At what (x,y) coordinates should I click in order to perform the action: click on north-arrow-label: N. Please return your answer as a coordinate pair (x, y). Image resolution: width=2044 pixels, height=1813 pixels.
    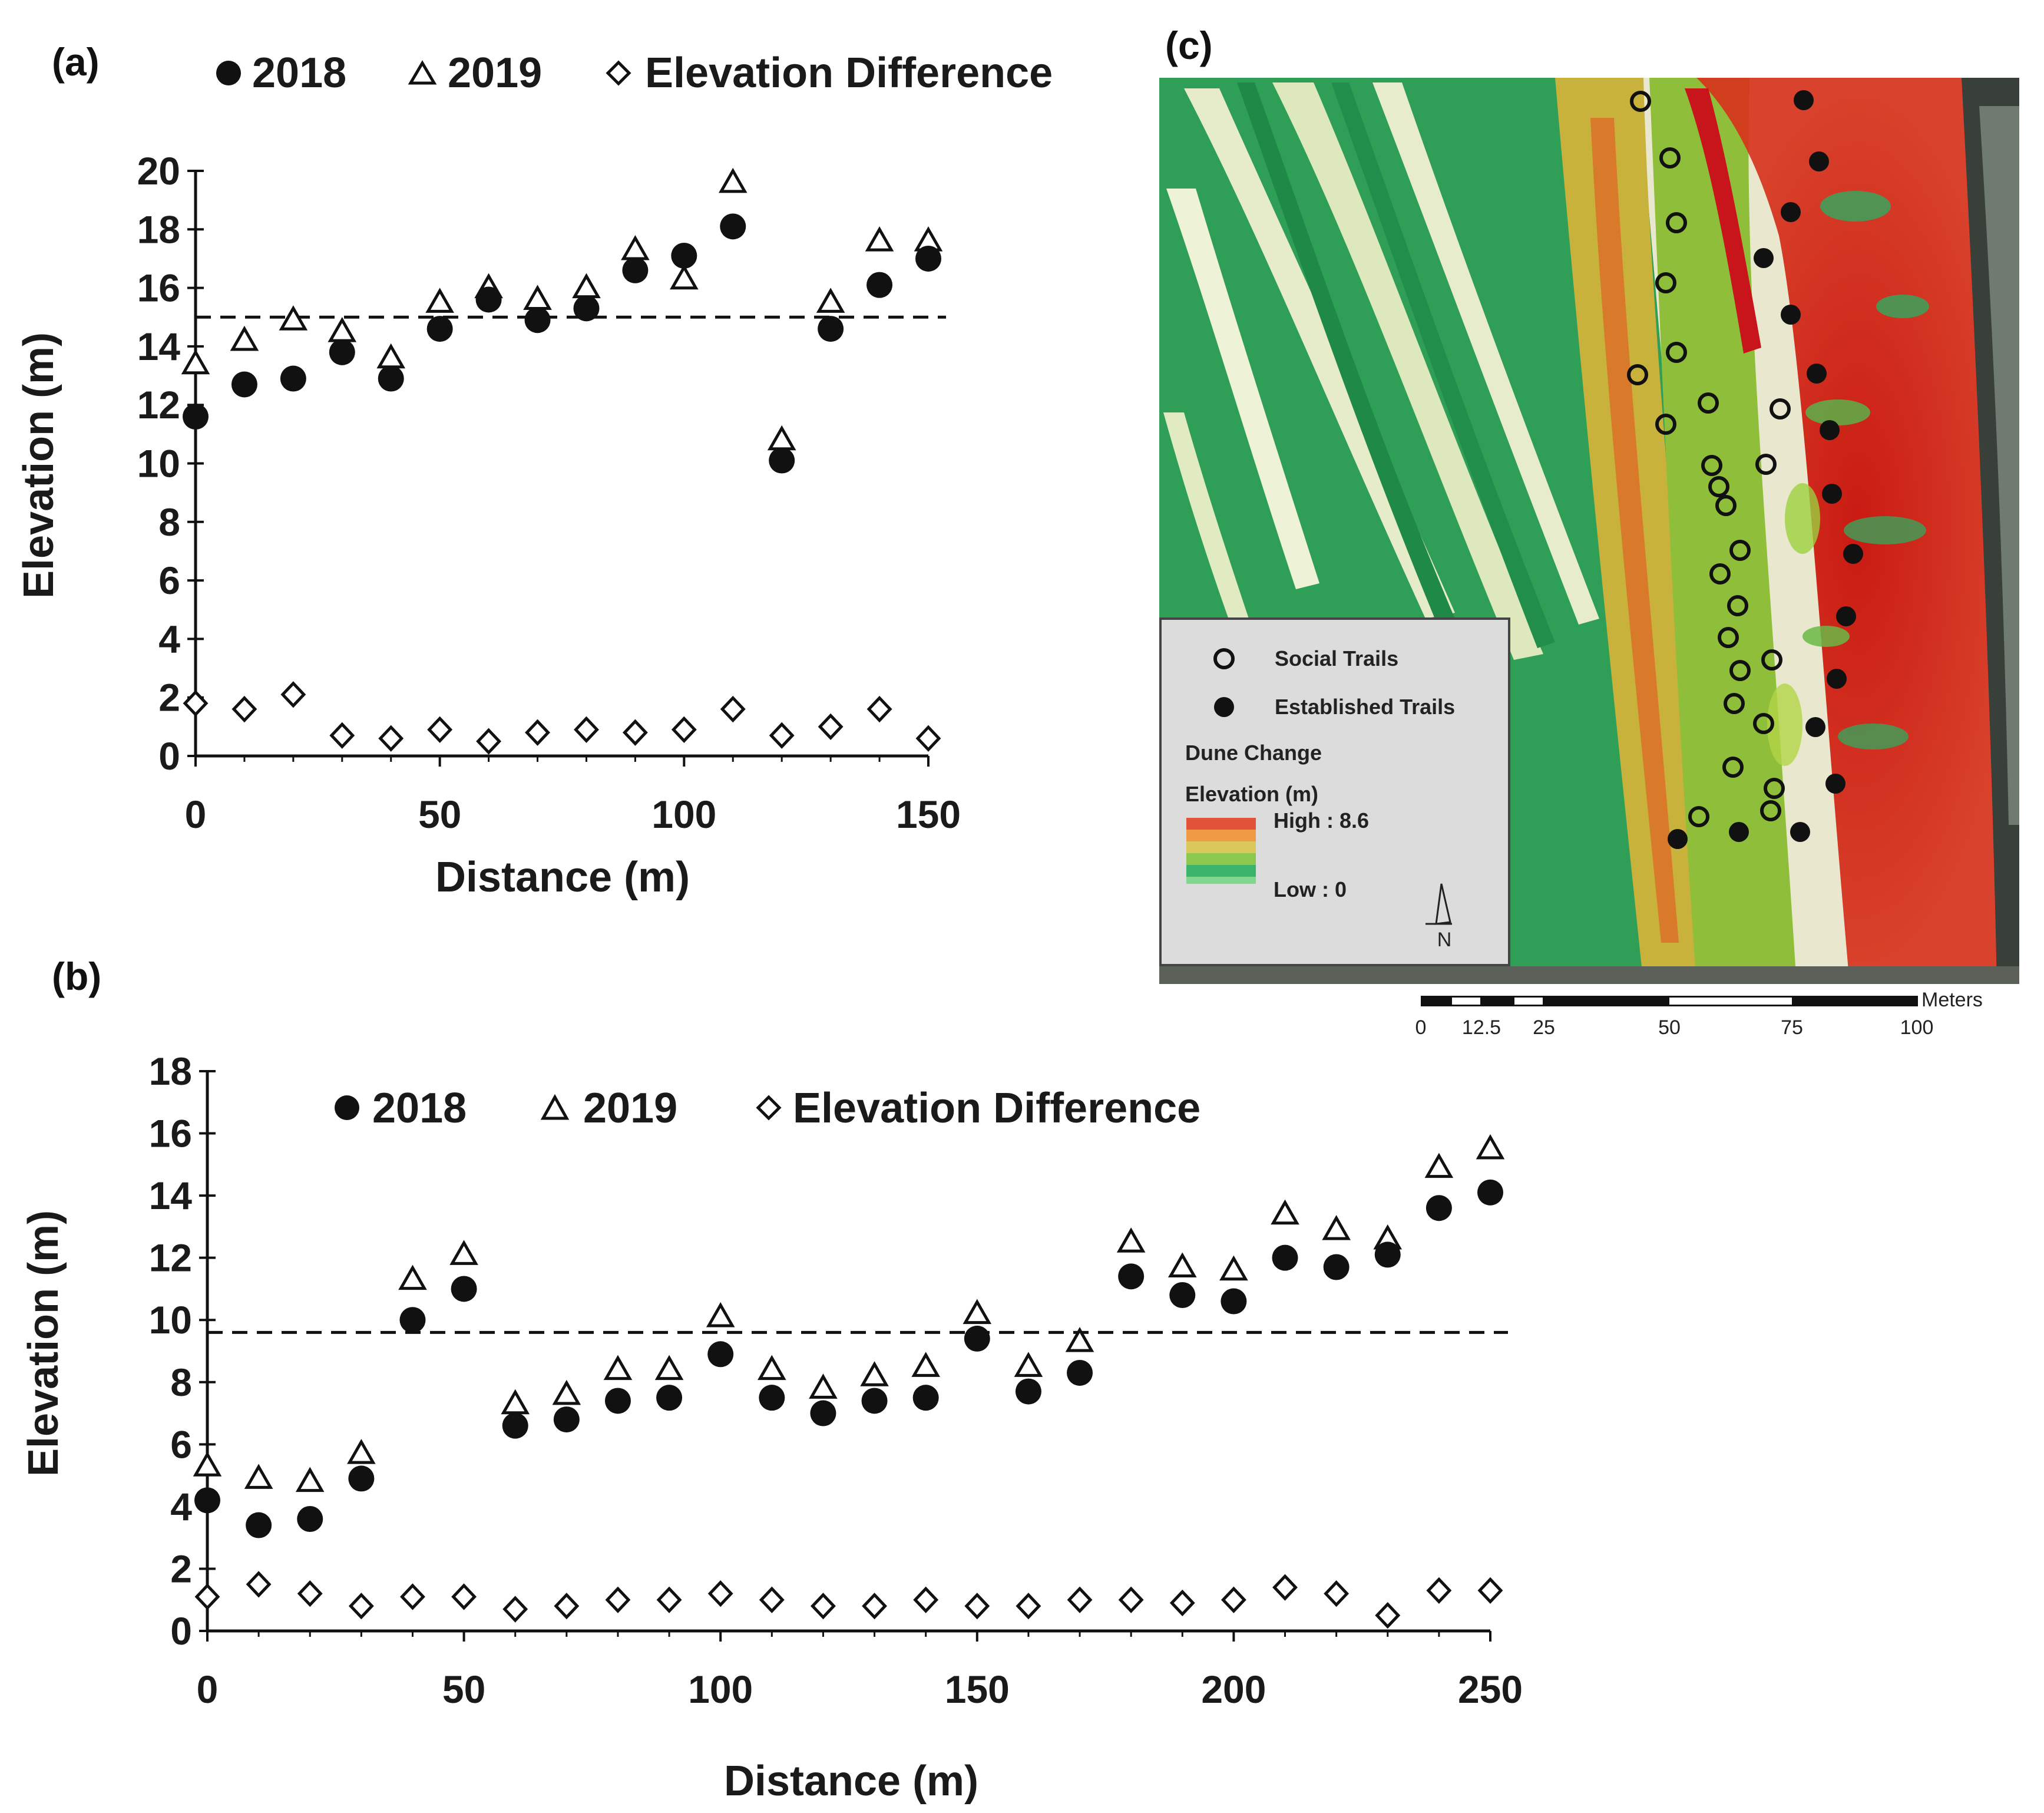
    Looking at the image, I should click on (1444, 940).